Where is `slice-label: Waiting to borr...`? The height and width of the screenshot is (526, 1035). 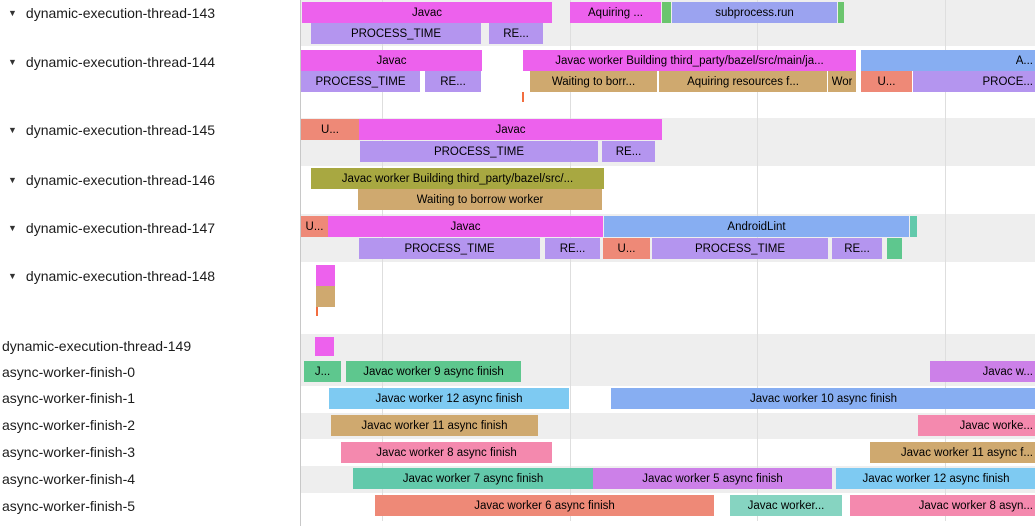
slice-label: Waiting to borr... is located at coordinates (593, 81).